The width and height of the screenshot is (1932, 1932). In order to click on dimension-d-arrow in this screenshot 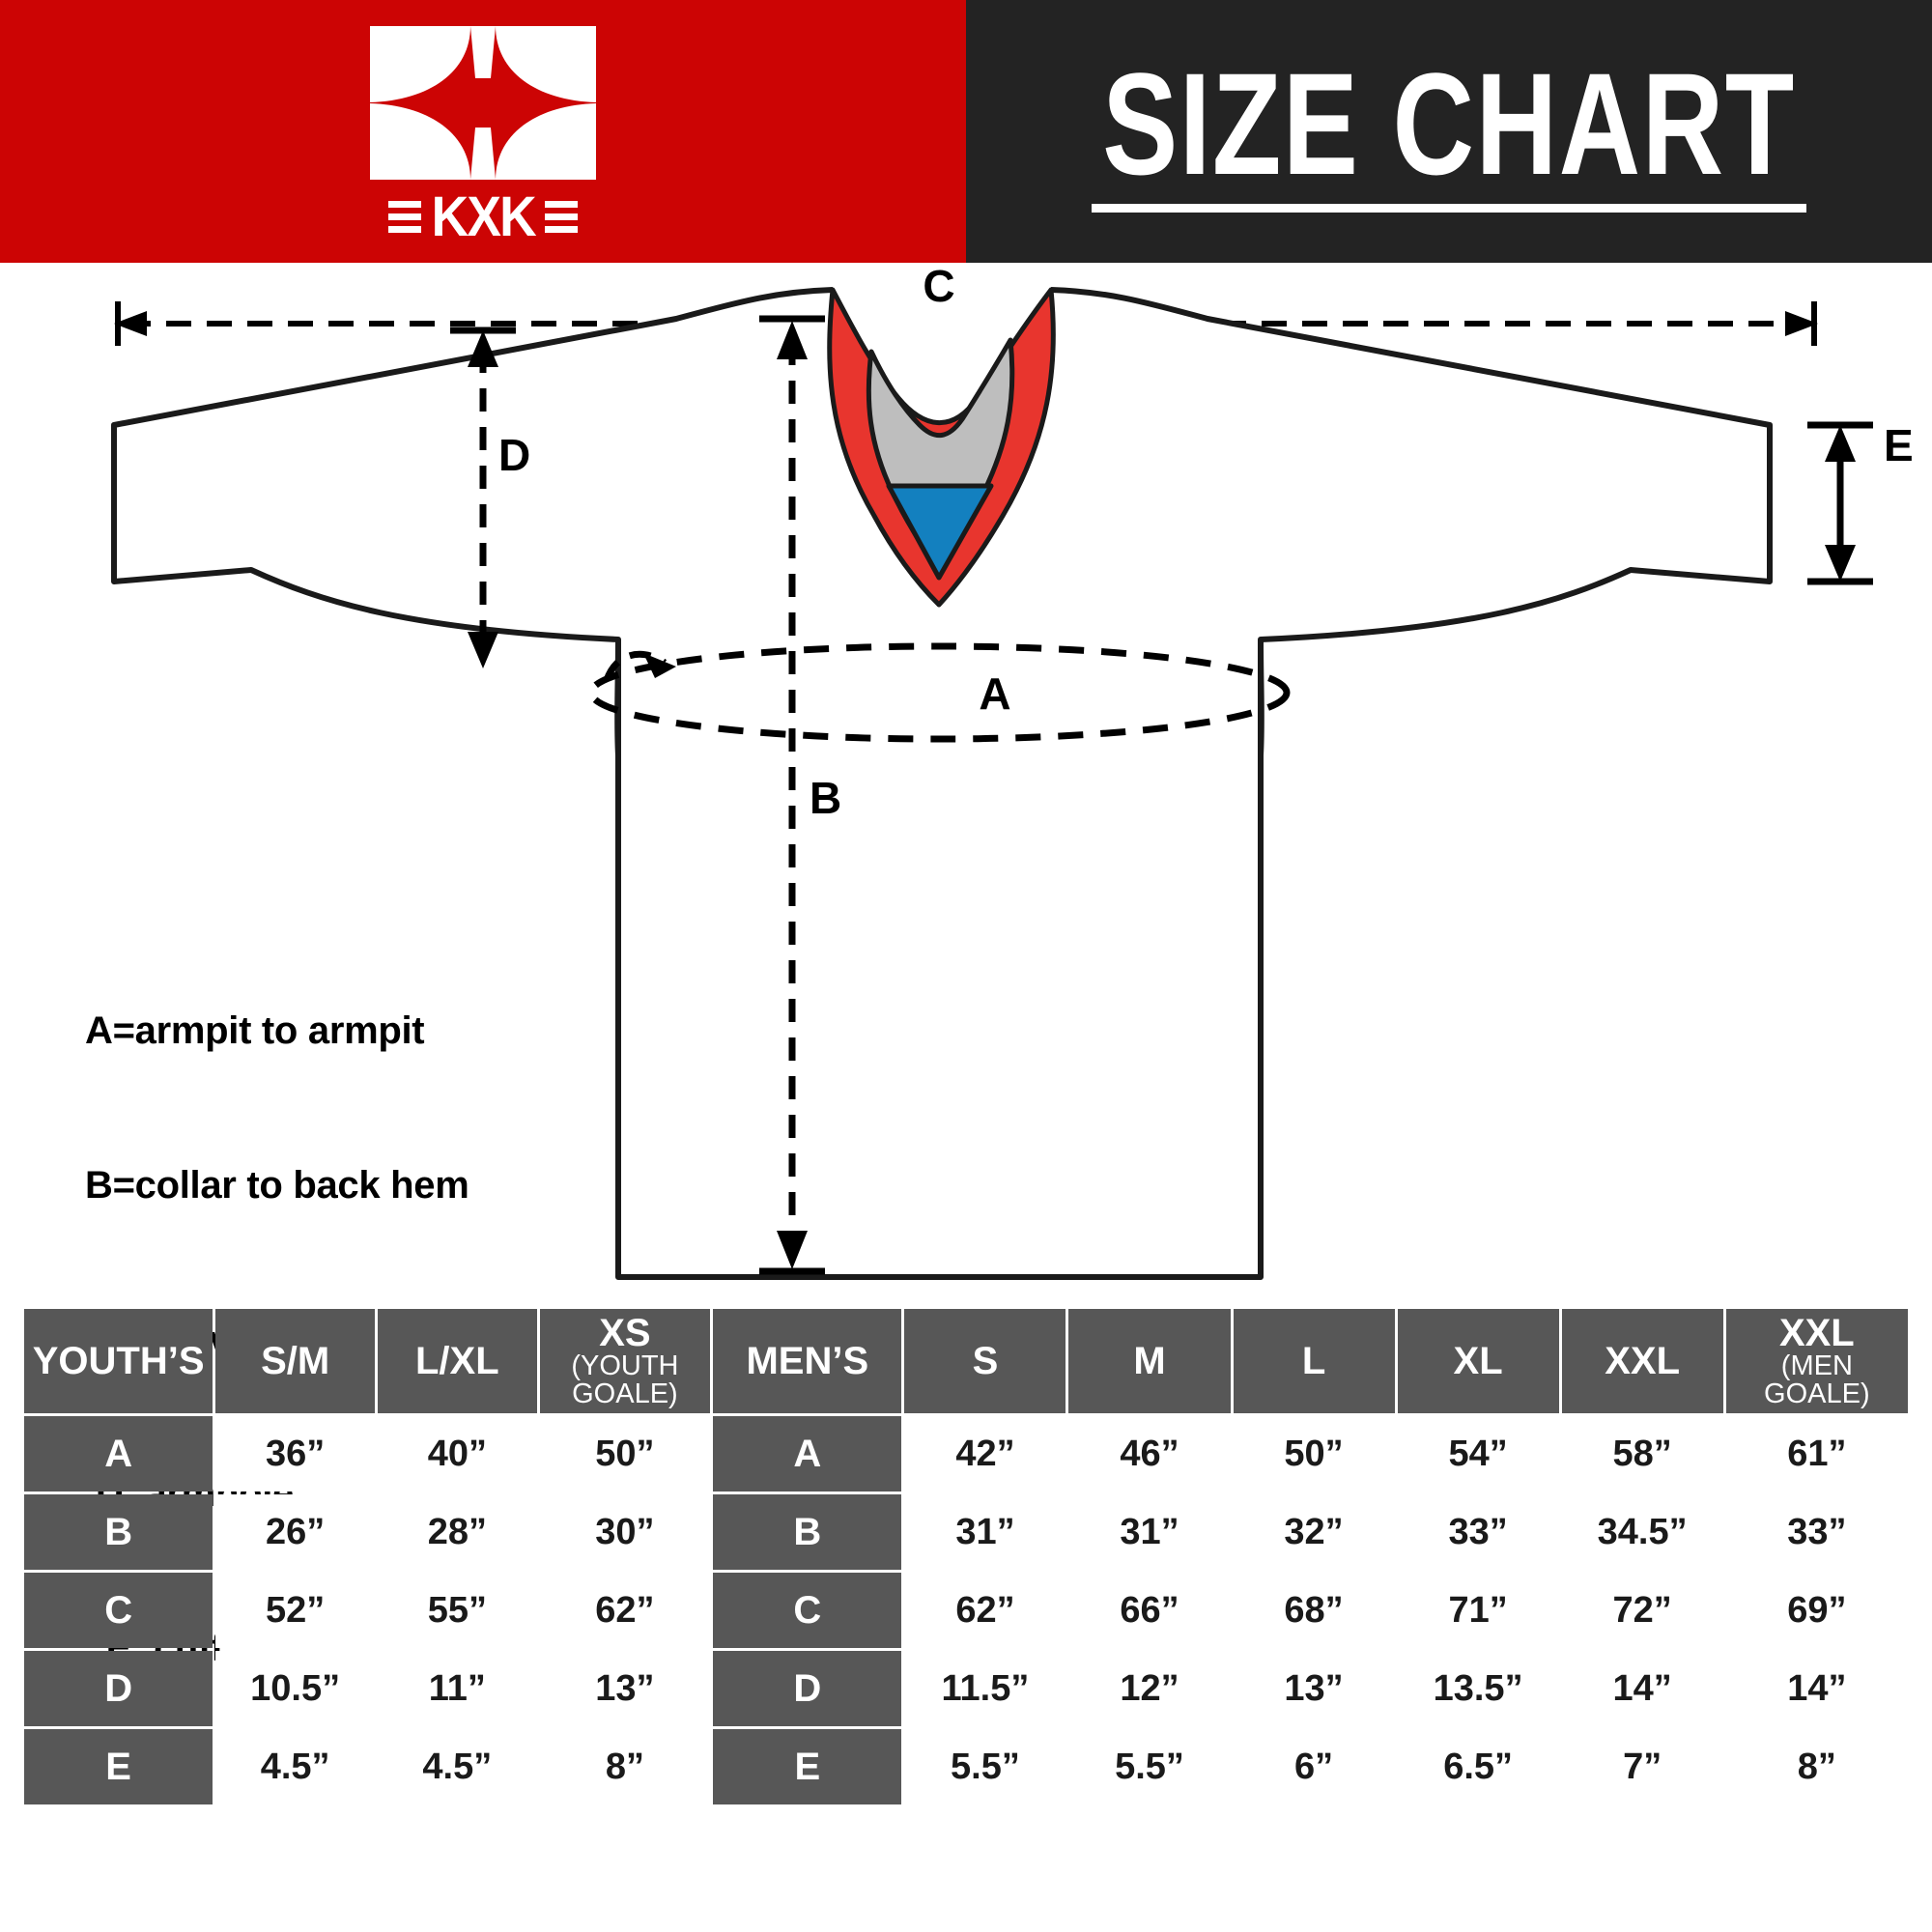, I will do `click(483, 499)`.